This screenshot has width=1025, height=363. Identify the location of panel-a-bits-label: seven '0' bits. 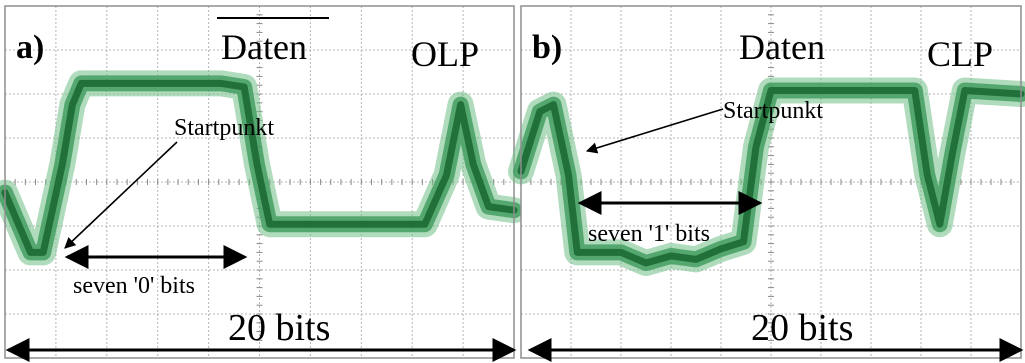
(134, 286).